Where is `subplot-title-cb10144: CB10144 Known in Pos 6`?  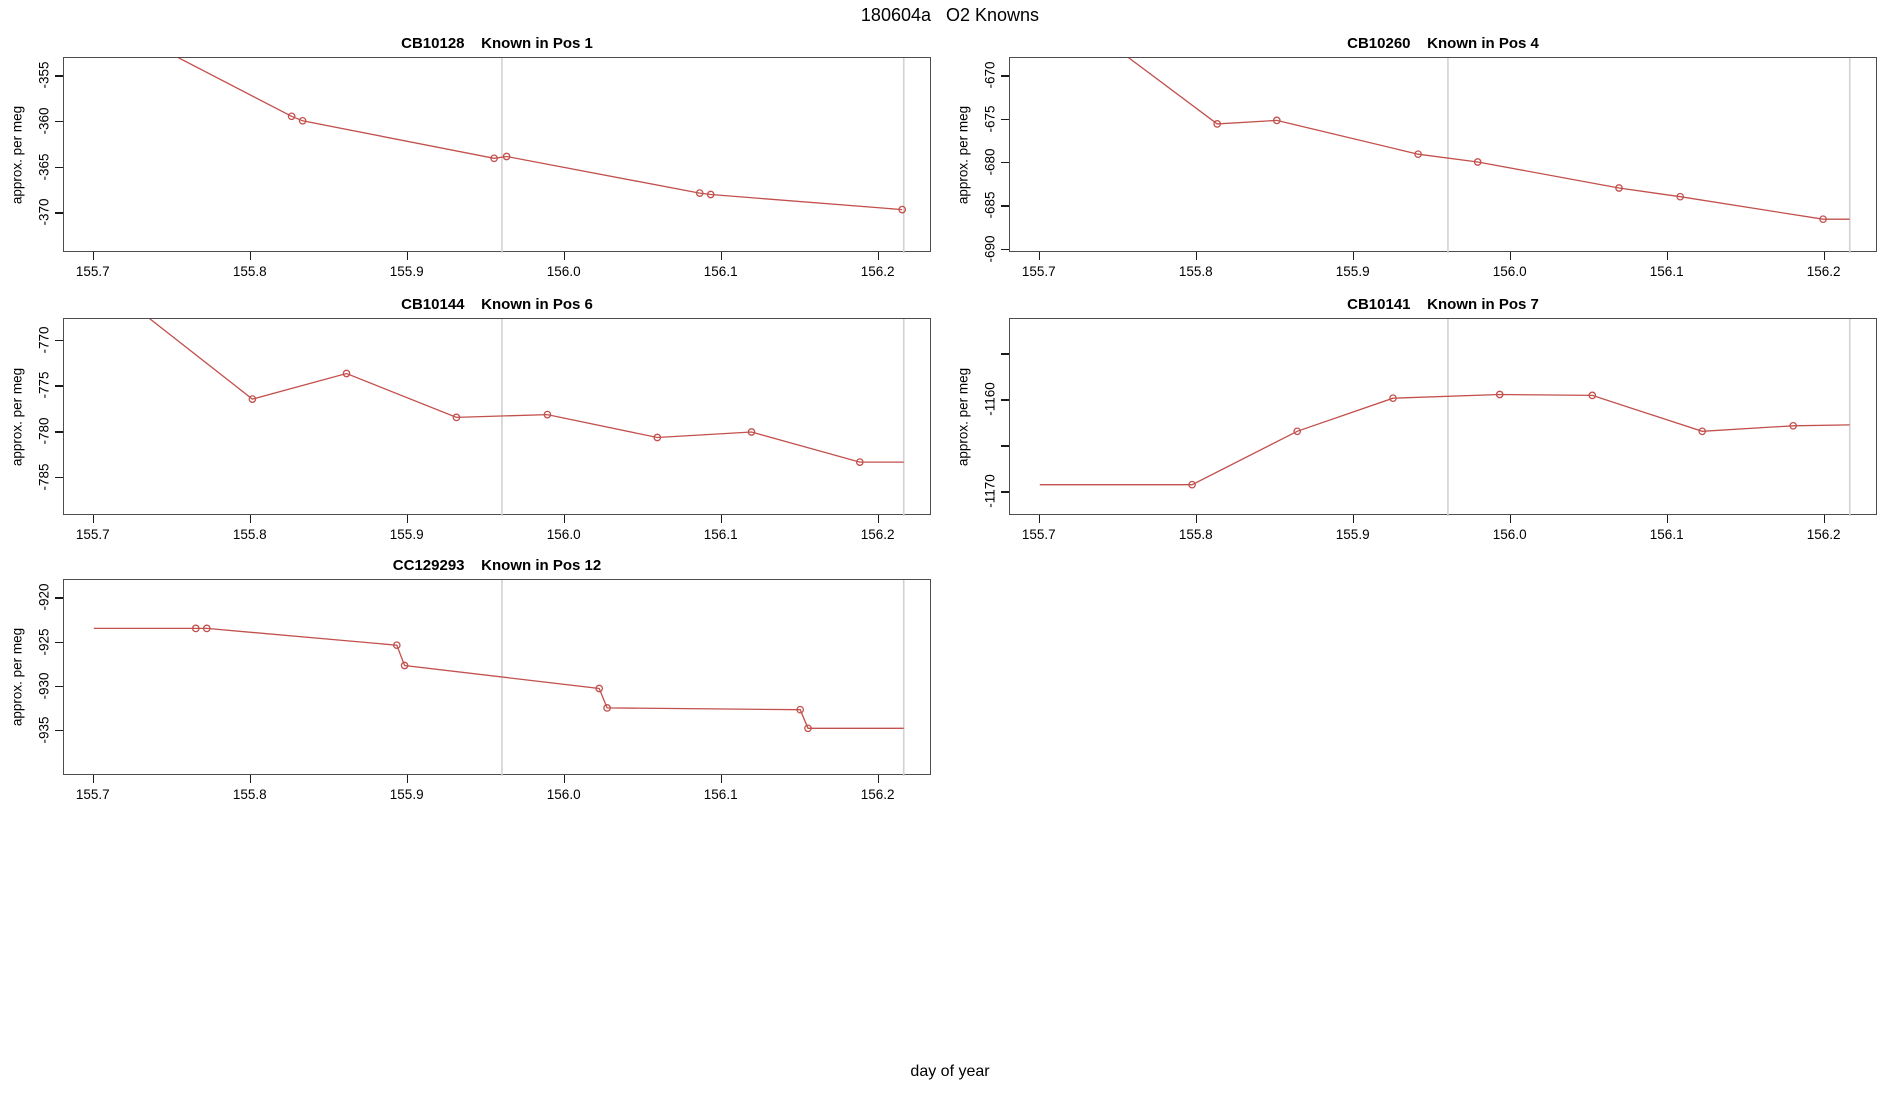 subplot-title-cb10144: CB10144 Known in Pos 6 is located at coordinates (497, 304).